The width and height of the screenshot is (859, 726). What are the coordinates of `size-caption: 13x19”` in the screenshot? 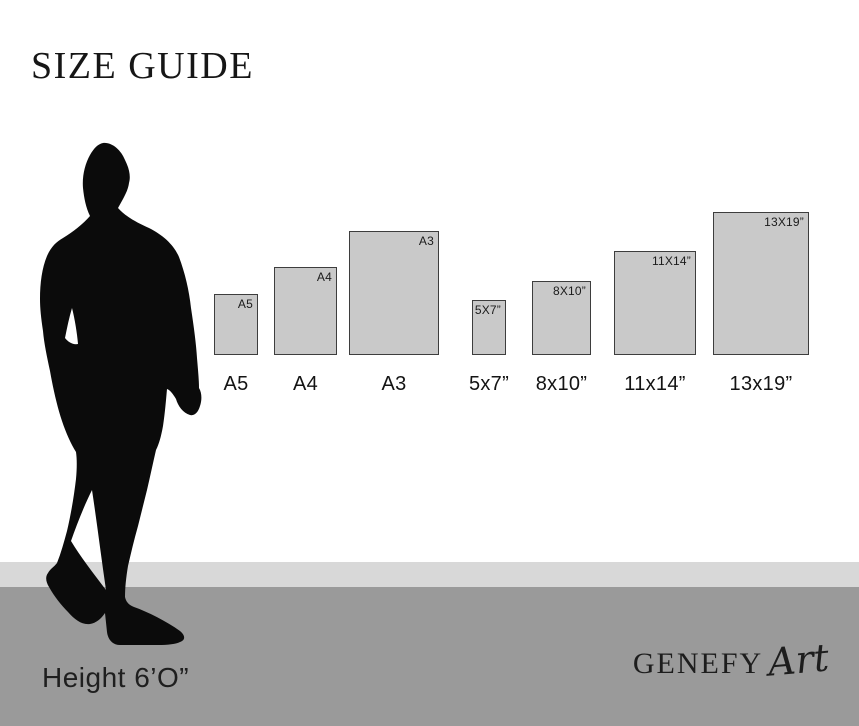 It's located at (761, 384).